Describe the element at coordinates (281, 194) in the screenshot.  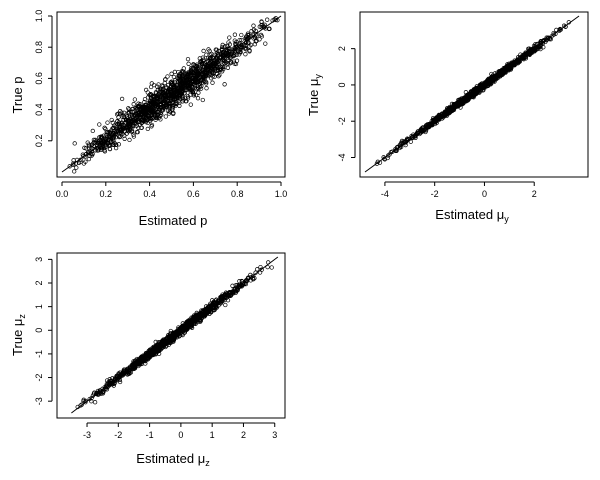
I see `x-tick-label: 1.0` at that location.